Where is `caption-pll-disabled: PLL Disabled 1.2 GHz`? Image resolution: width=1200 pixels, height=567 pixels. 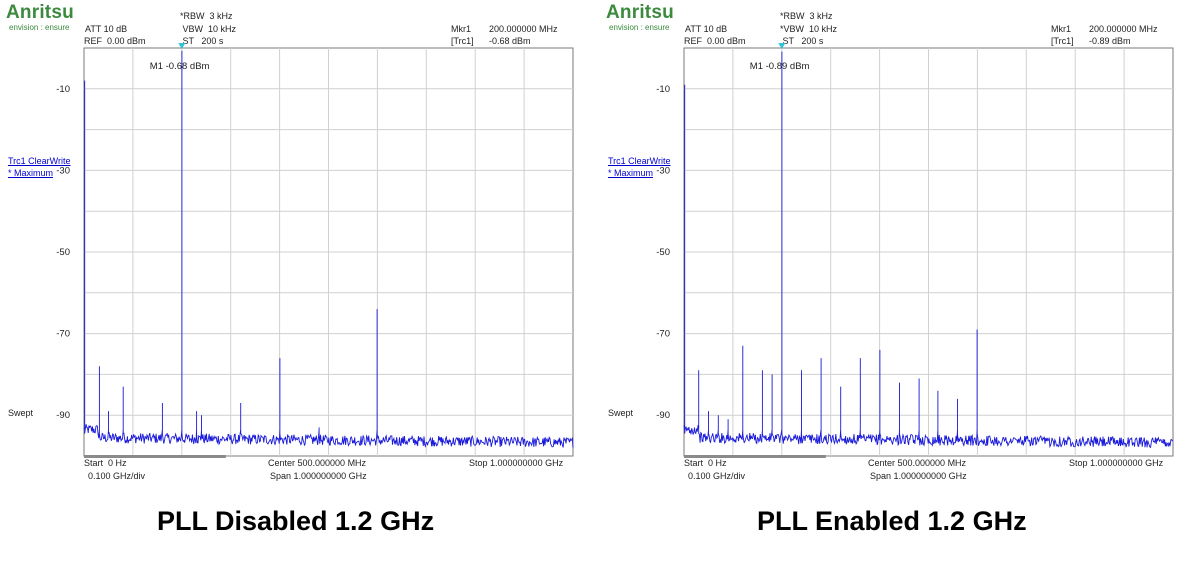 caption-pll-disabled: PLL Disabled 1.2 GHz is located at coordinates (296, 521).